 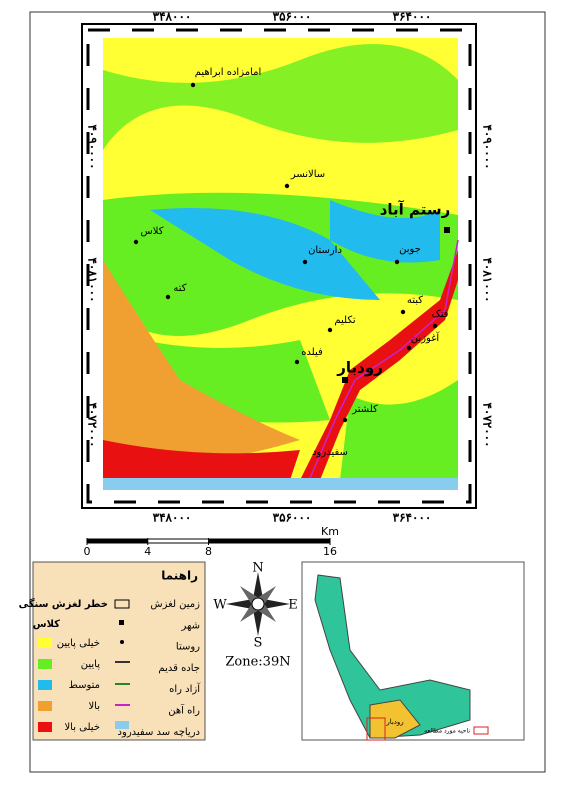 What do you see at coordinates (312, 352) in the screenshot?
I see `place-label: فیلده` at bounding box center [312, 352].